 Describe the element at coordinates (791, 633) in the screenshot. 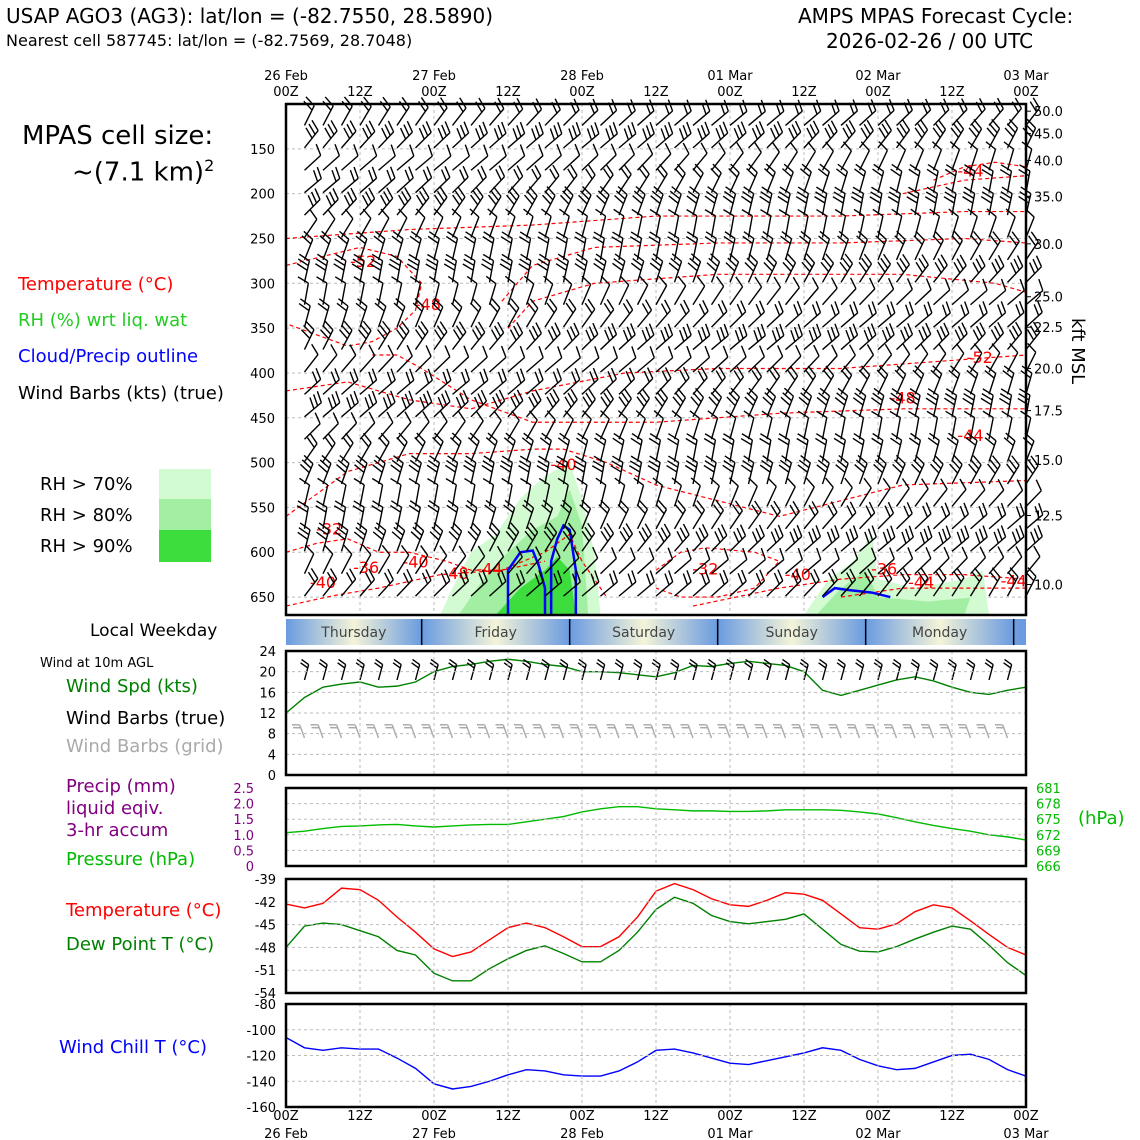

I see `weekday-label: Sunday` at that location.